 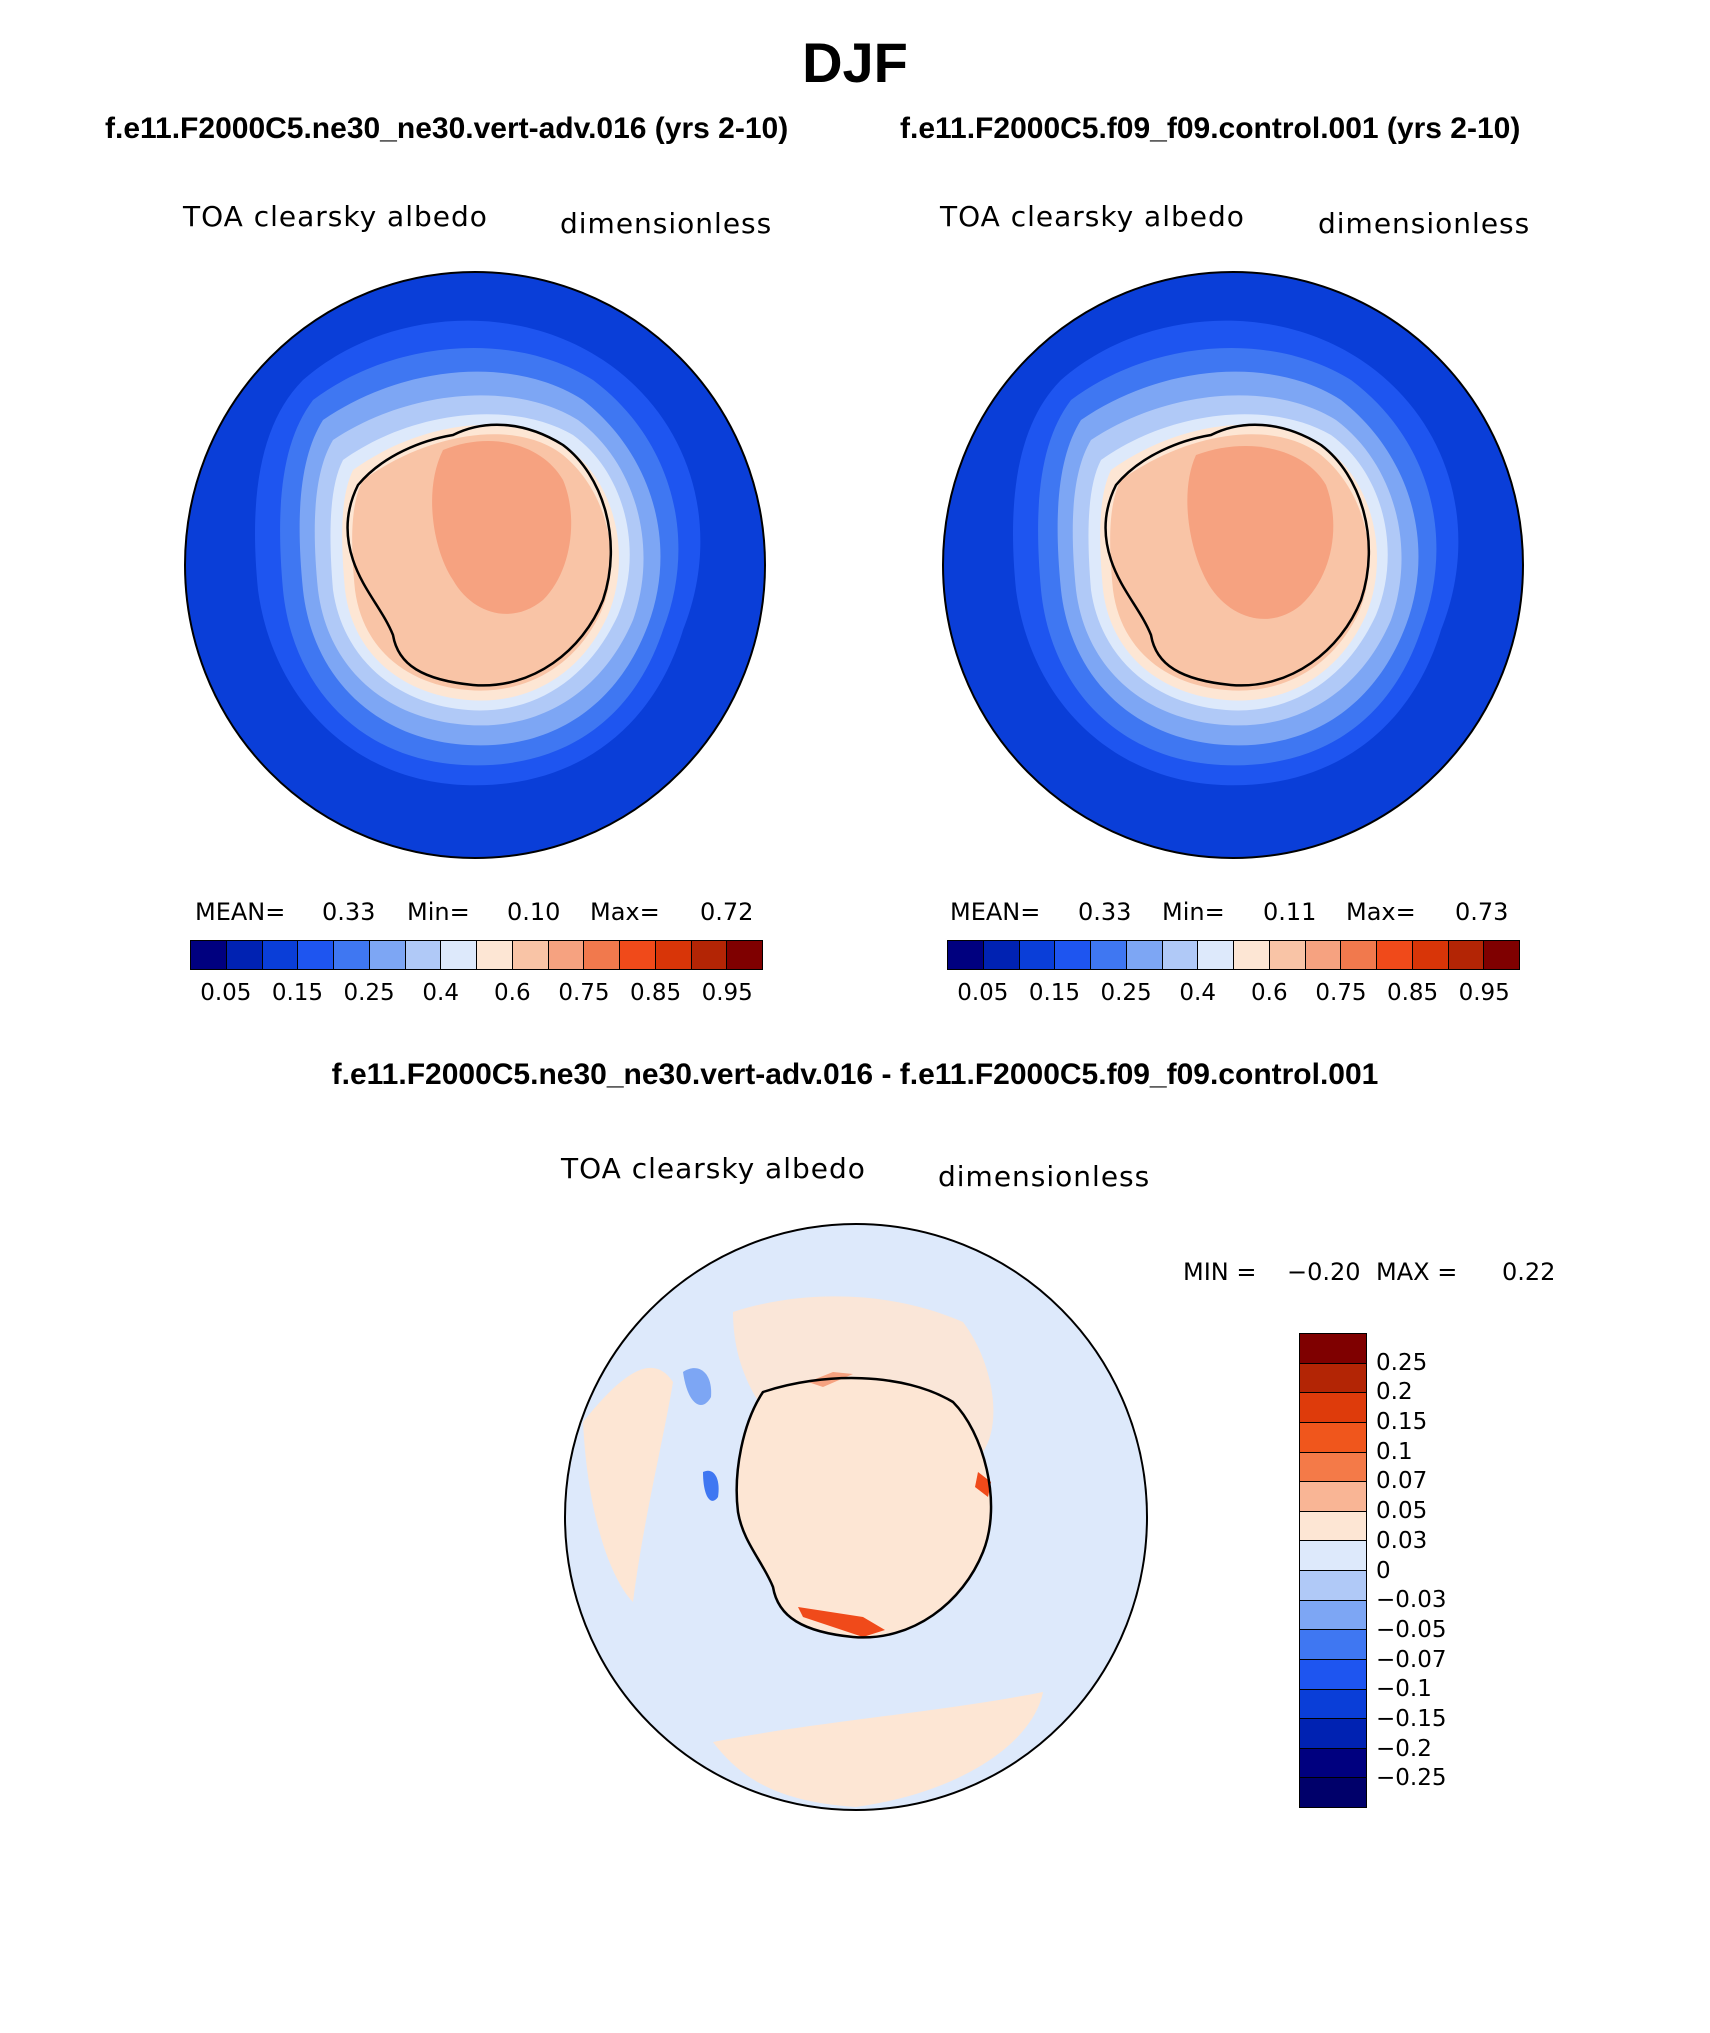 I want to click on diff-min-label: MIN =, so click(x=1220, y=1272).